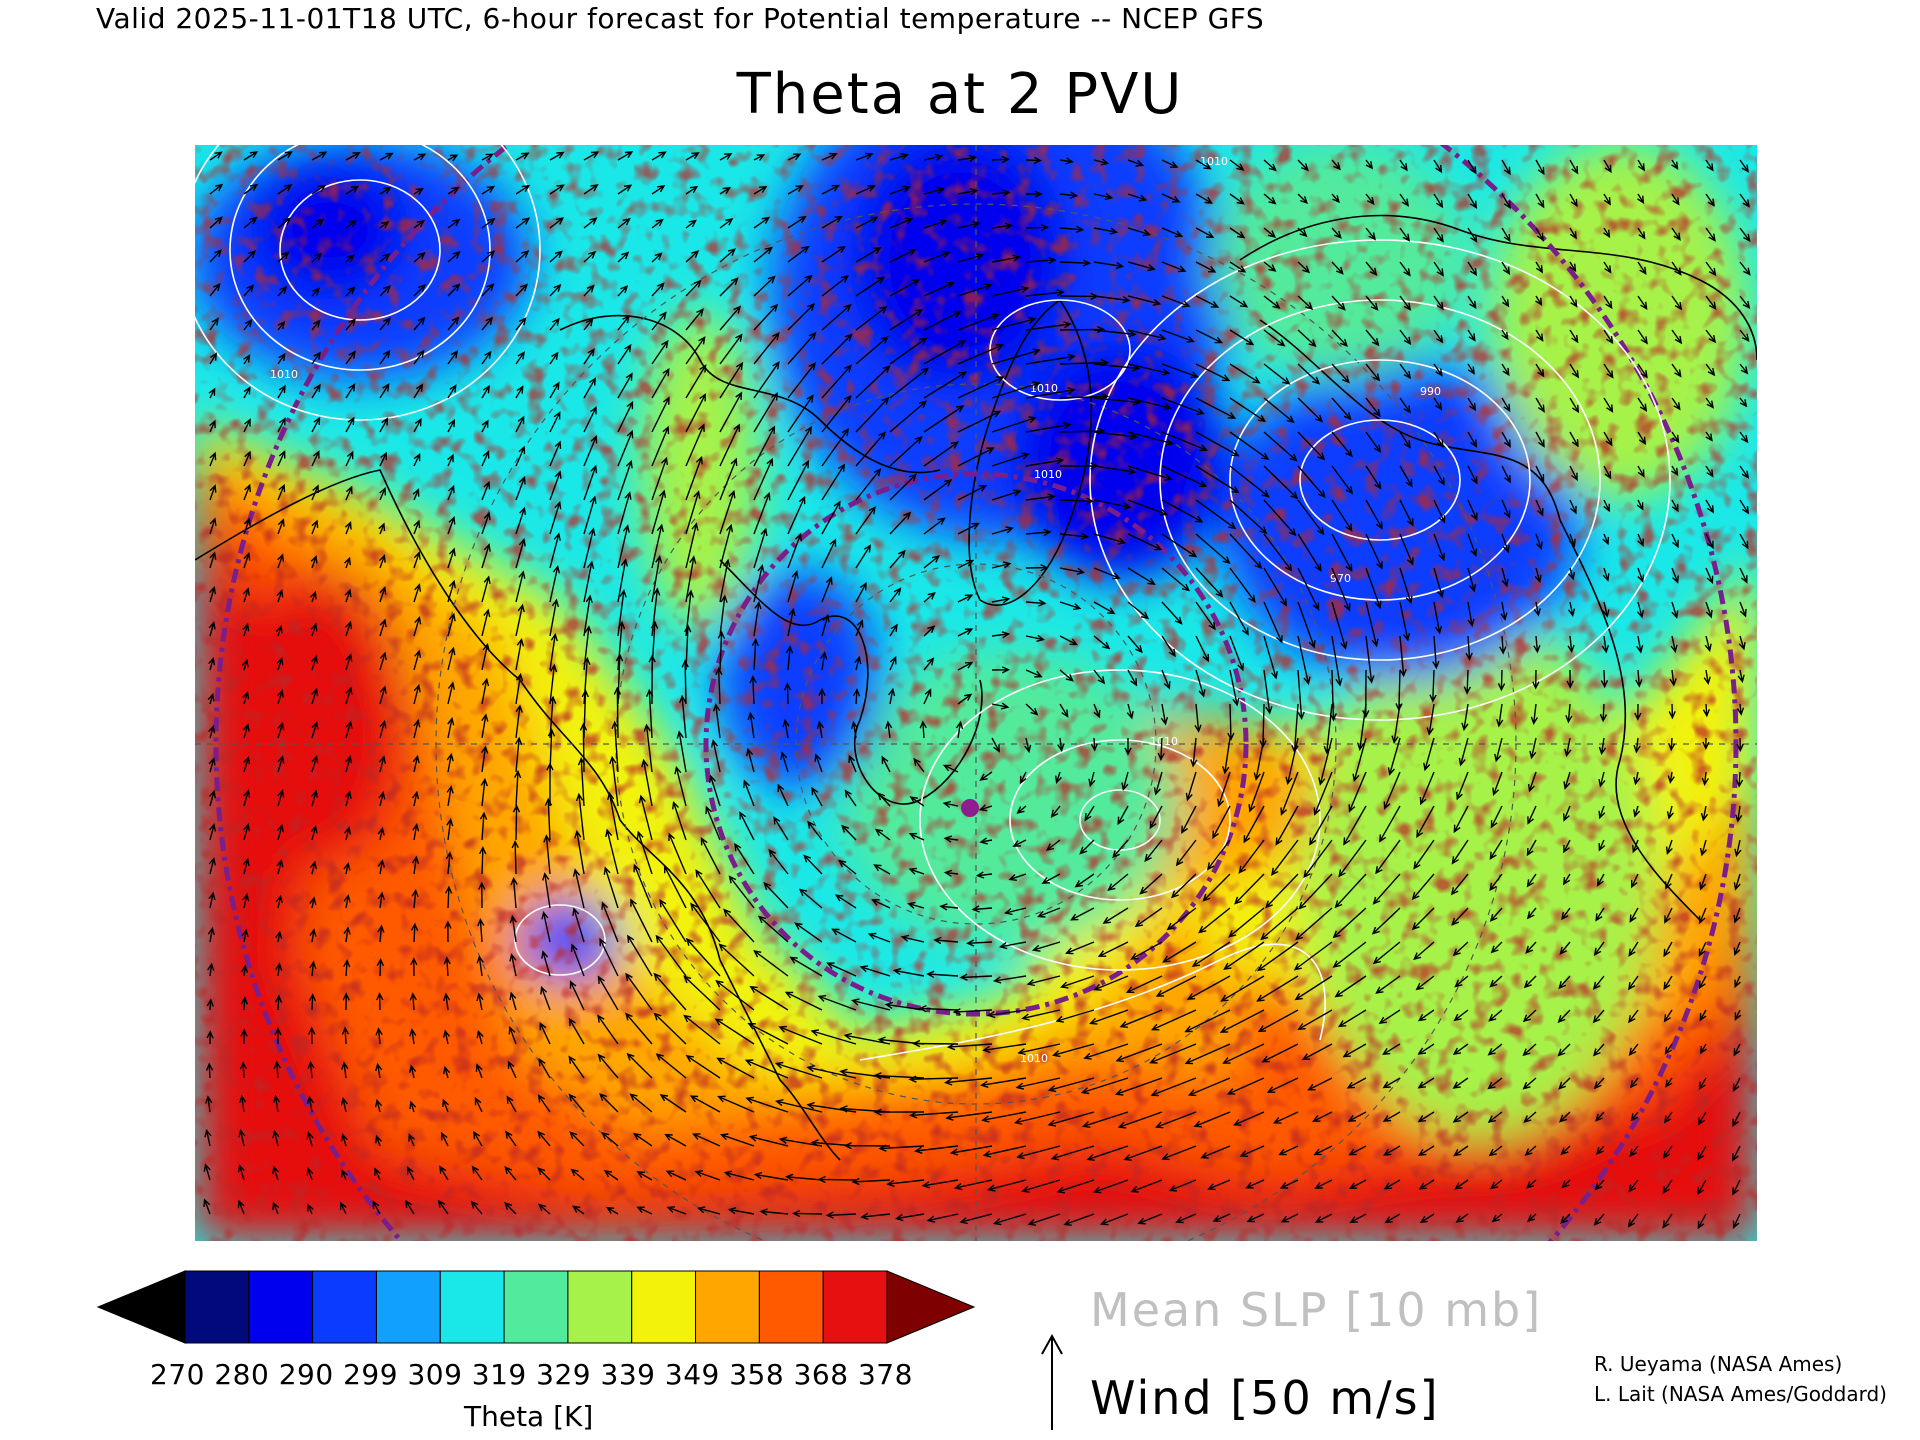  Describe the element at coordinates (344, 1307) in the screenshot. I see `colorbar-swatch` at that location.